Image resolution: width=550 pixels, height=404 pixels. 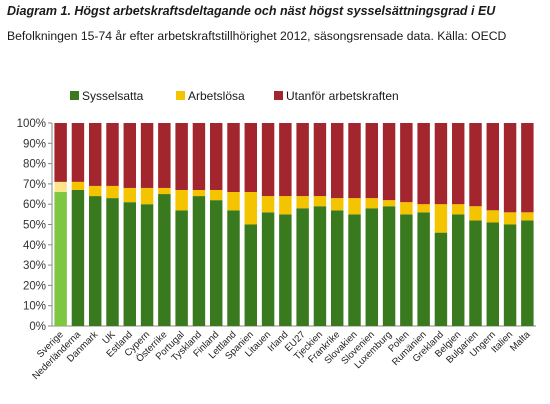 I want to click on y-tick-label: 30%, so click(x=34, y=266).